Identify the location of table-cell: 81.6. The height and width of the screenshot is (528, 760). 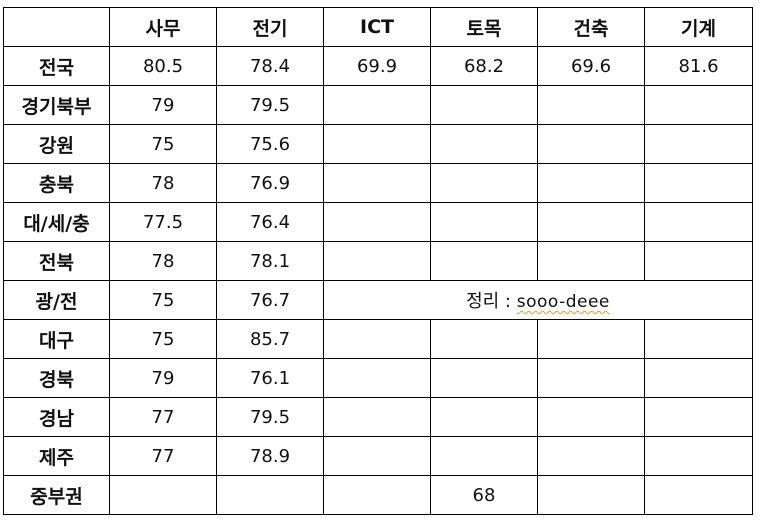
(698, 66).